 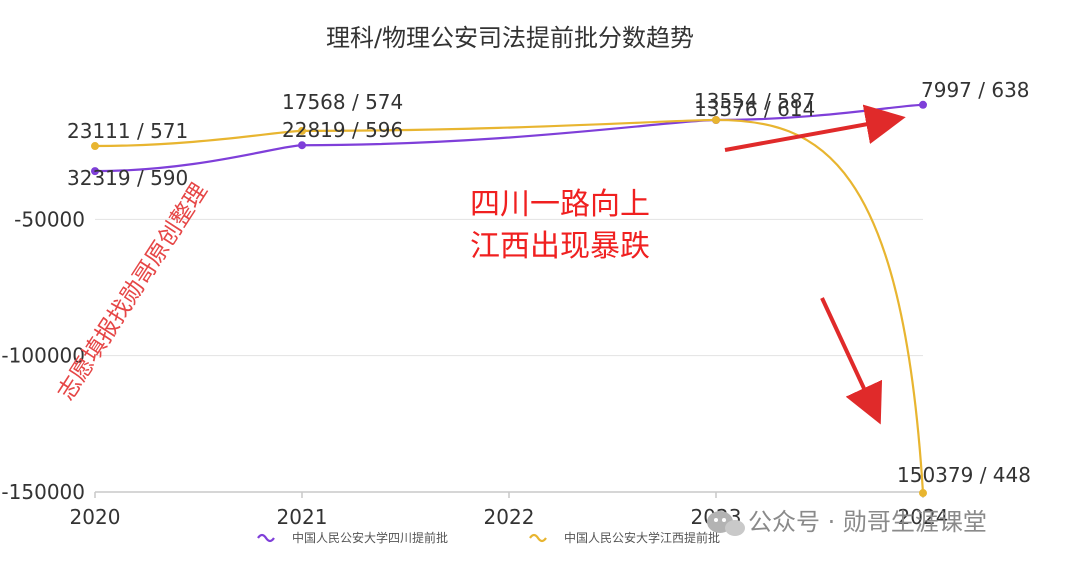 I want to click on y-tick-label: -150000, so click(x=43, y=492).